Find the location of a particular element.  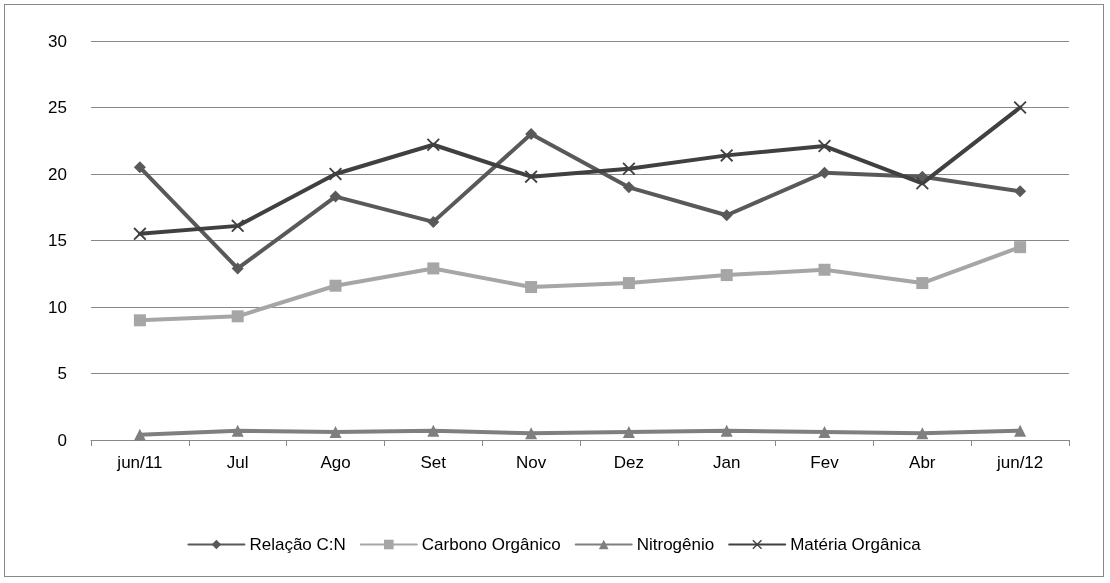

x-tick-label: jun/11 is located at coordinates (139, 462).